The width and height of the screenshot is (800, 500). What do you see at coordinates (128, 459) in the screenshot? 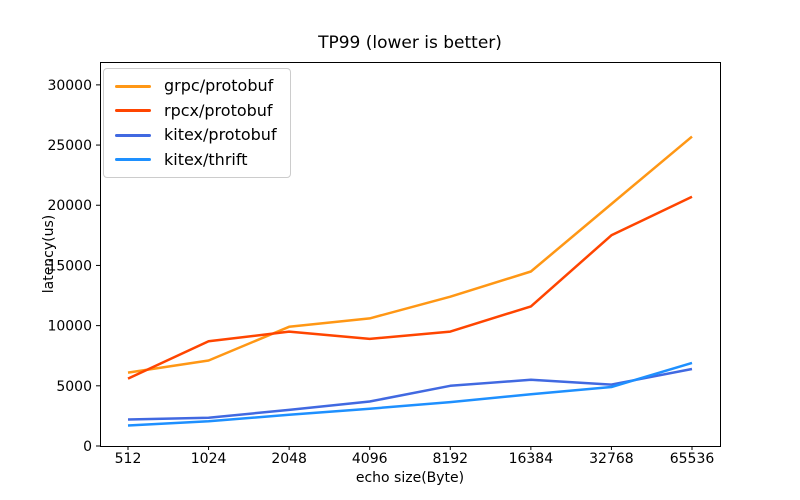
I see `x-tick-label: 512` at bounding box center [128, 459].